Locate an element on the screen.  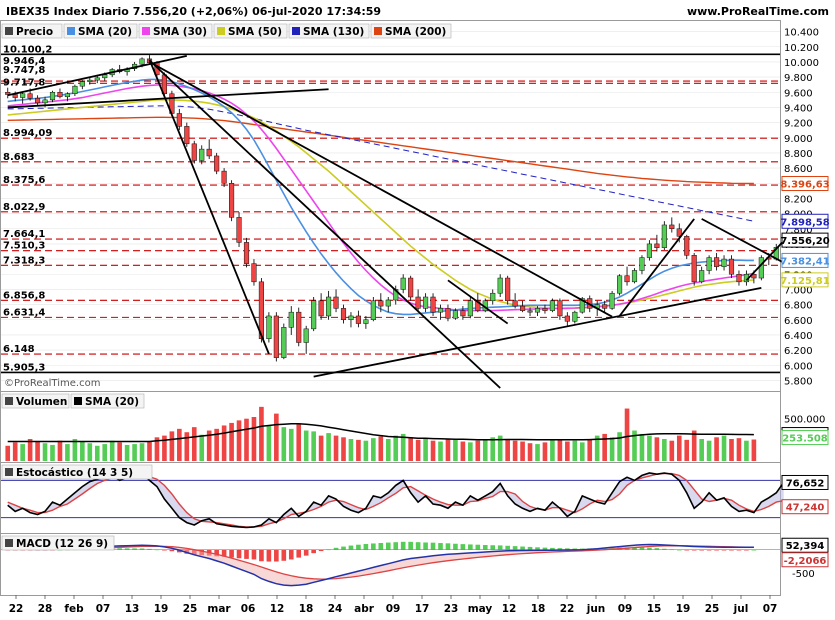
macd-legend-swatch is located at coordinates (9, 543).